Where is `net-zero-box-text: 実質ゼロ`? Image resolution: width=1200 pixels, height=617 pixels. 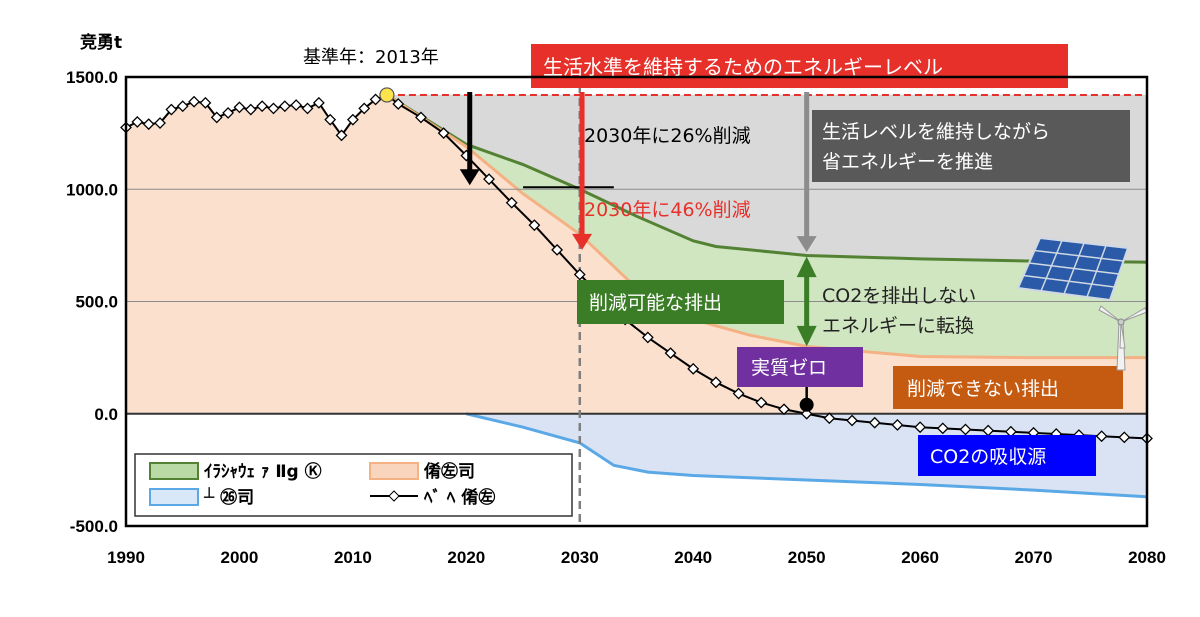 net-zero-box-text: 実質ゼロ is located at coordinates (789, 368).